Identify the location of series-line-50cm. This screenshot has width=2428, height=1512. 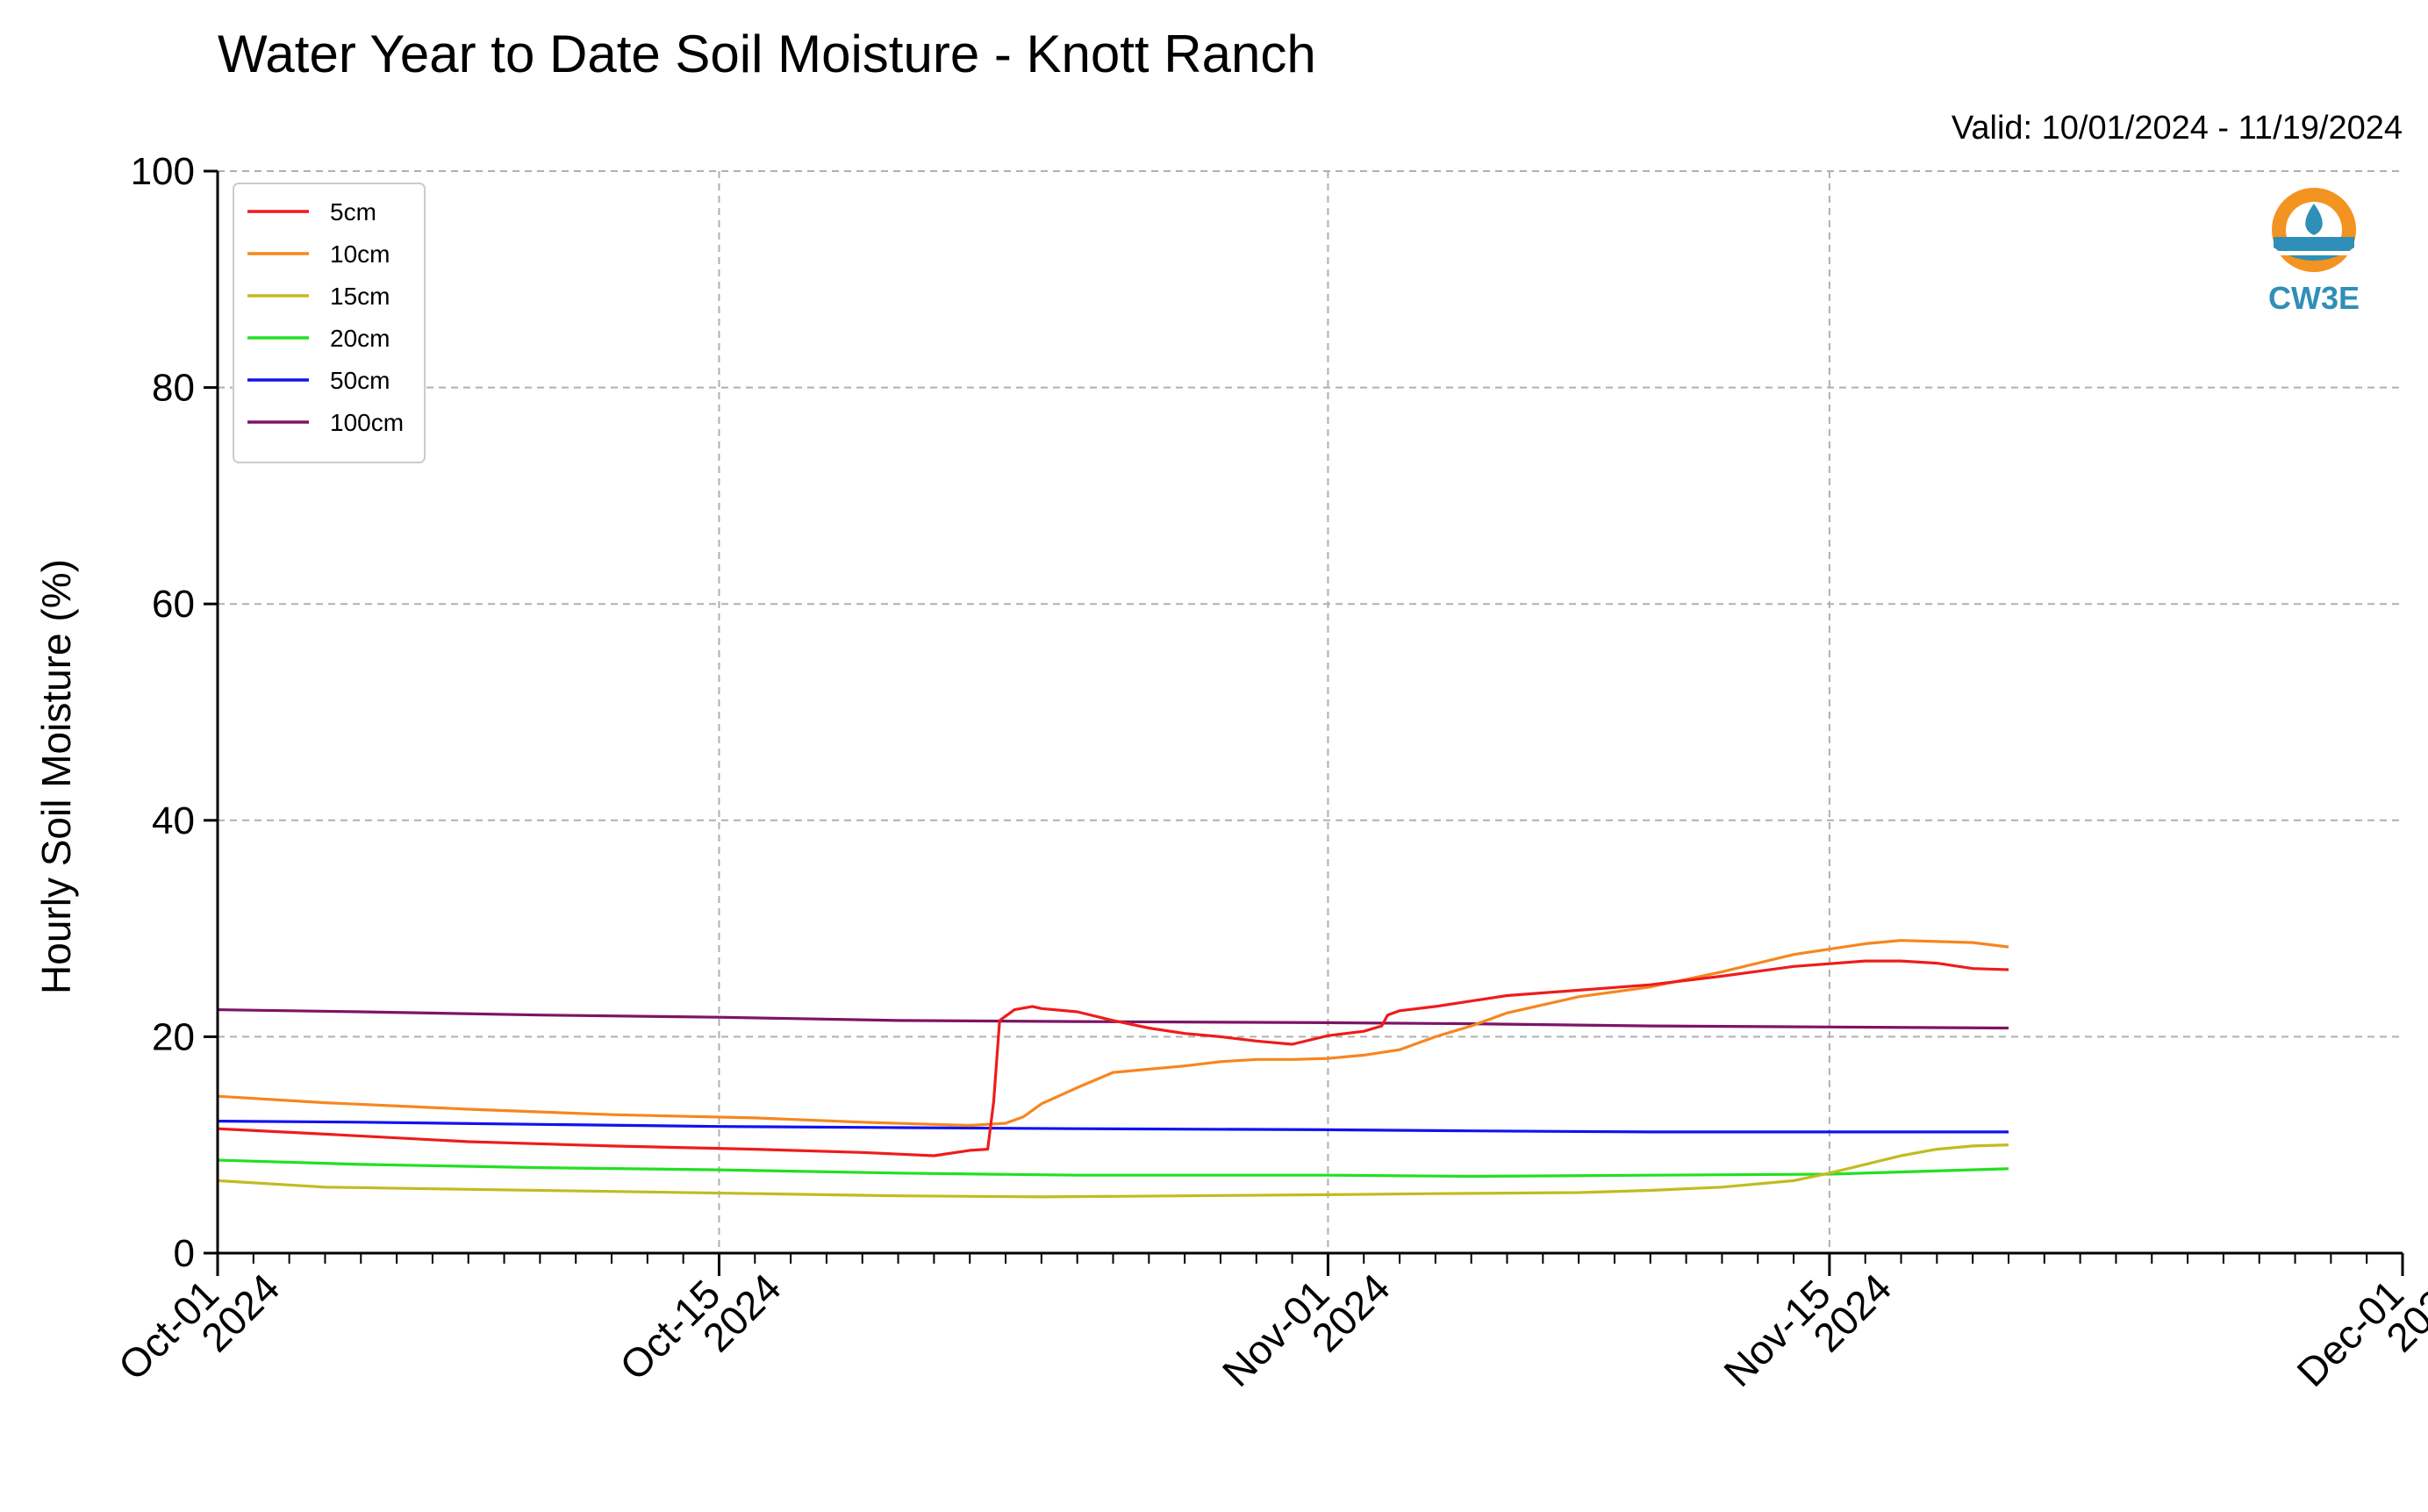
(1113, 1127).